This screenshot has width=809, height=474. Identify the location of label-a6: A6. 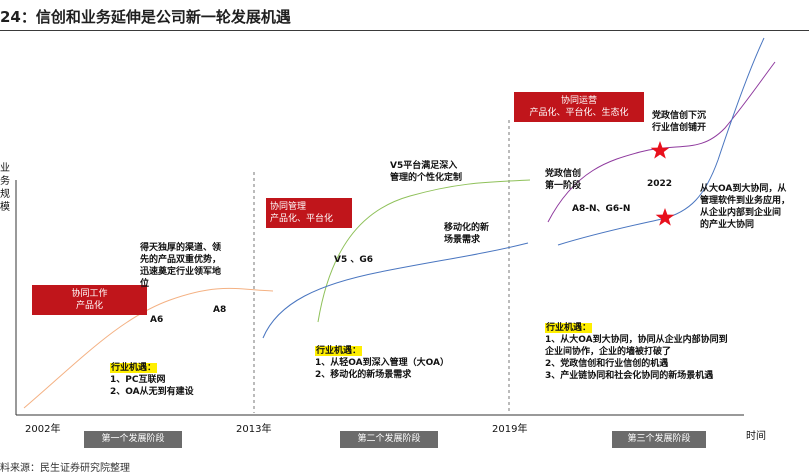
(157, 320).